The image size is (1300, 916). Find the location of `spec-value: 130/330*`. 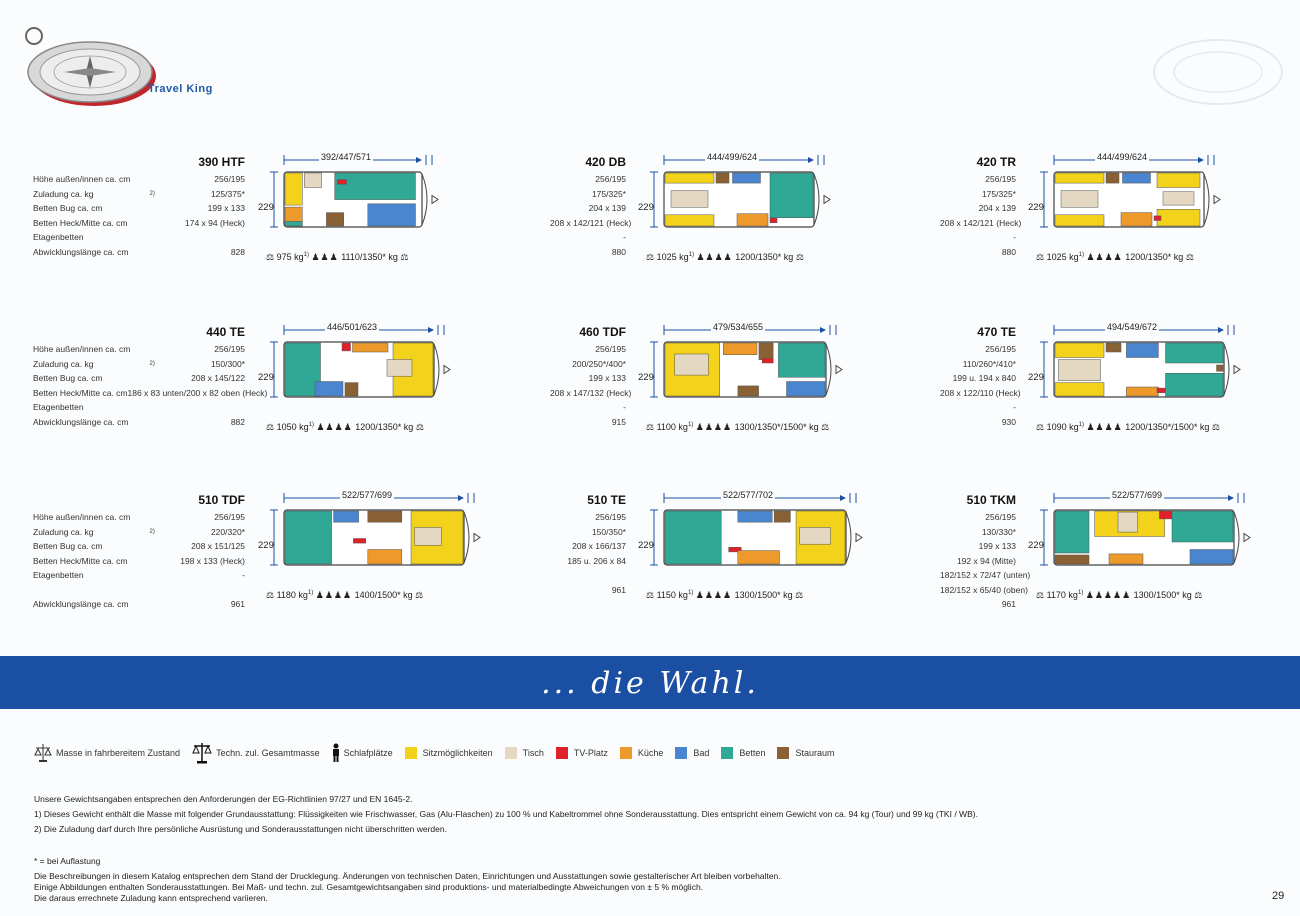

spec-value: 130/330* is located at coordinates (998, 531).